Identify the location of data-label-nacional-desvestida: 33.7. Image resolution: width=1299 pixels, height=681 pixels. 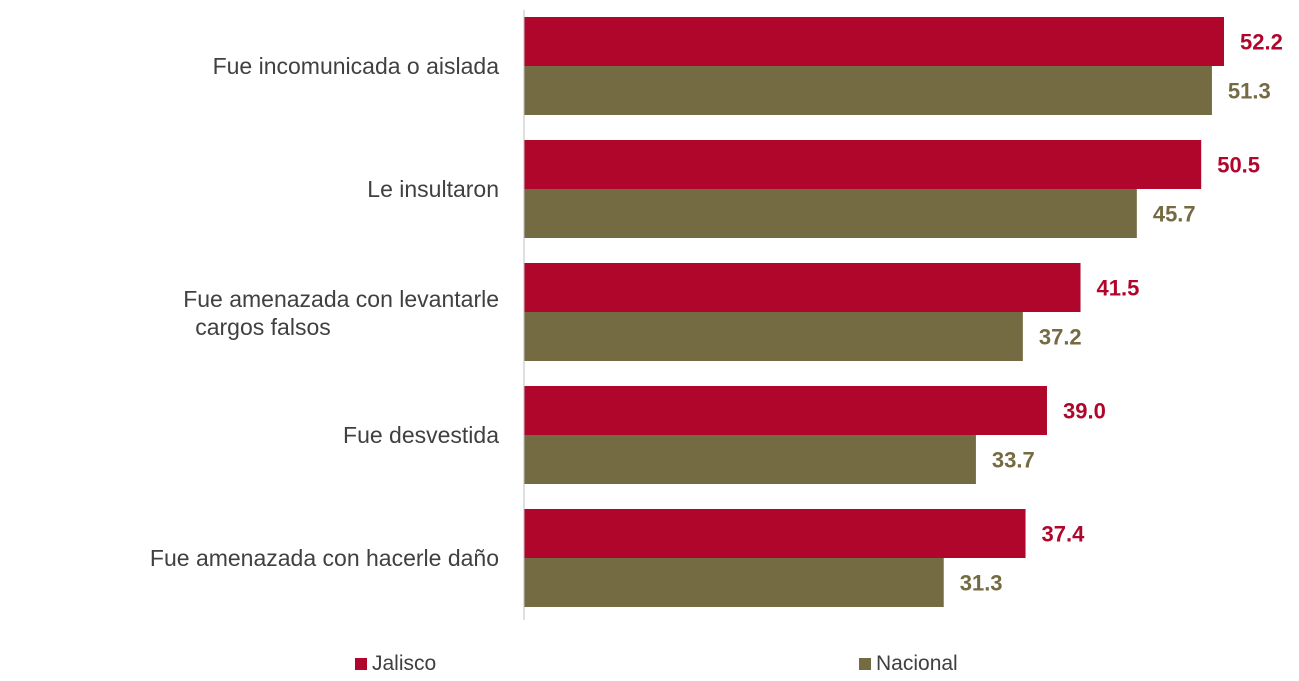
(1013, 460).